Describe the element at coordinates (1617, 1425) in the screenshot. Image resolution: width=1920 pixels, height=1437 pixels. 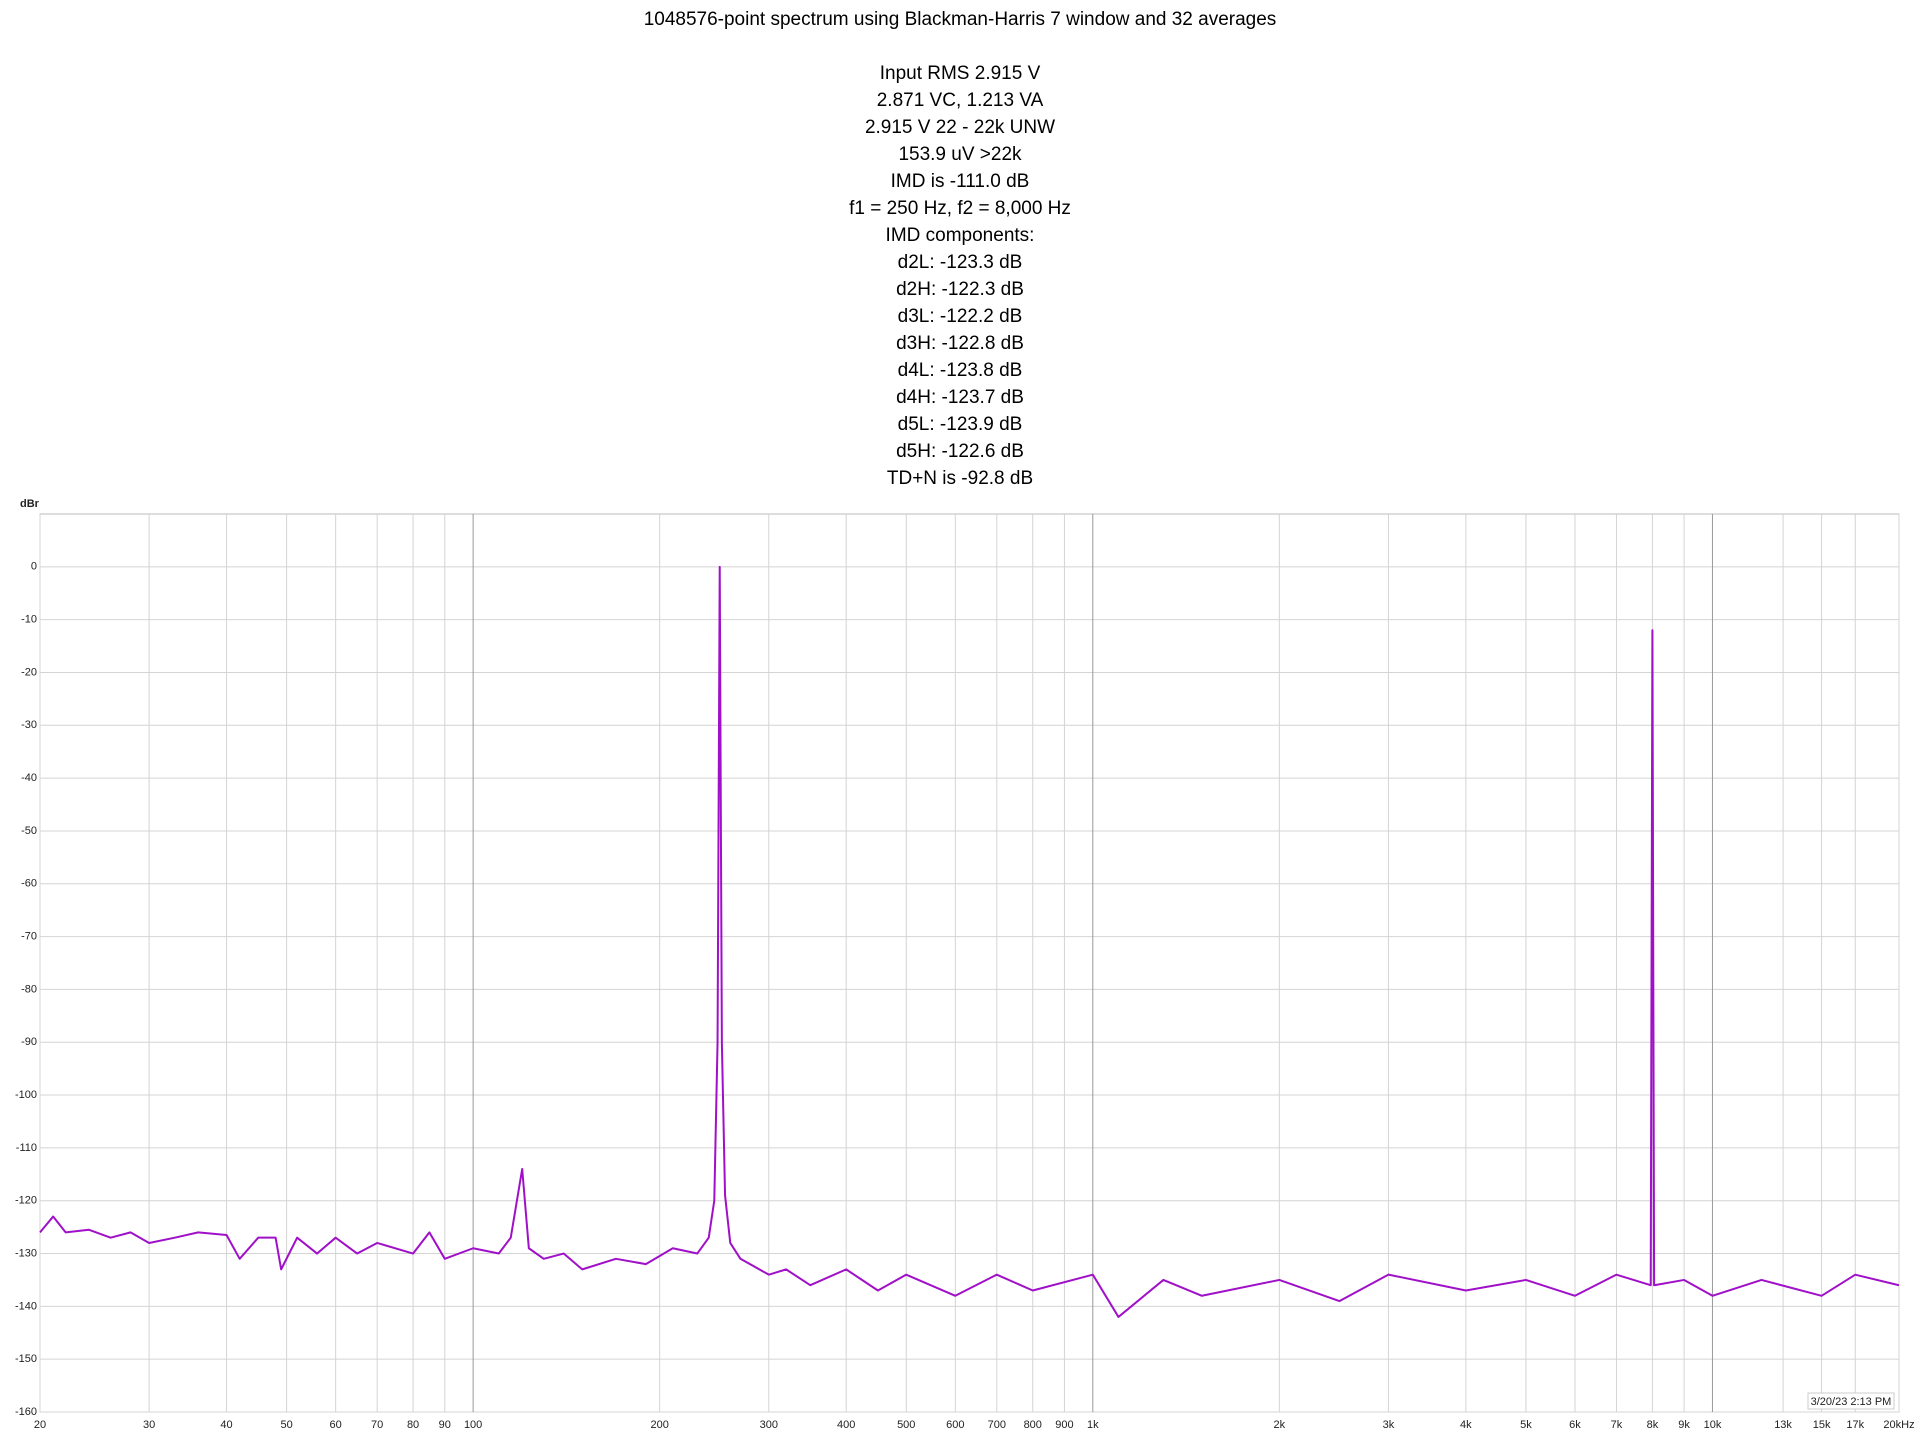
I see `x-tick-label: 7k` at that location.